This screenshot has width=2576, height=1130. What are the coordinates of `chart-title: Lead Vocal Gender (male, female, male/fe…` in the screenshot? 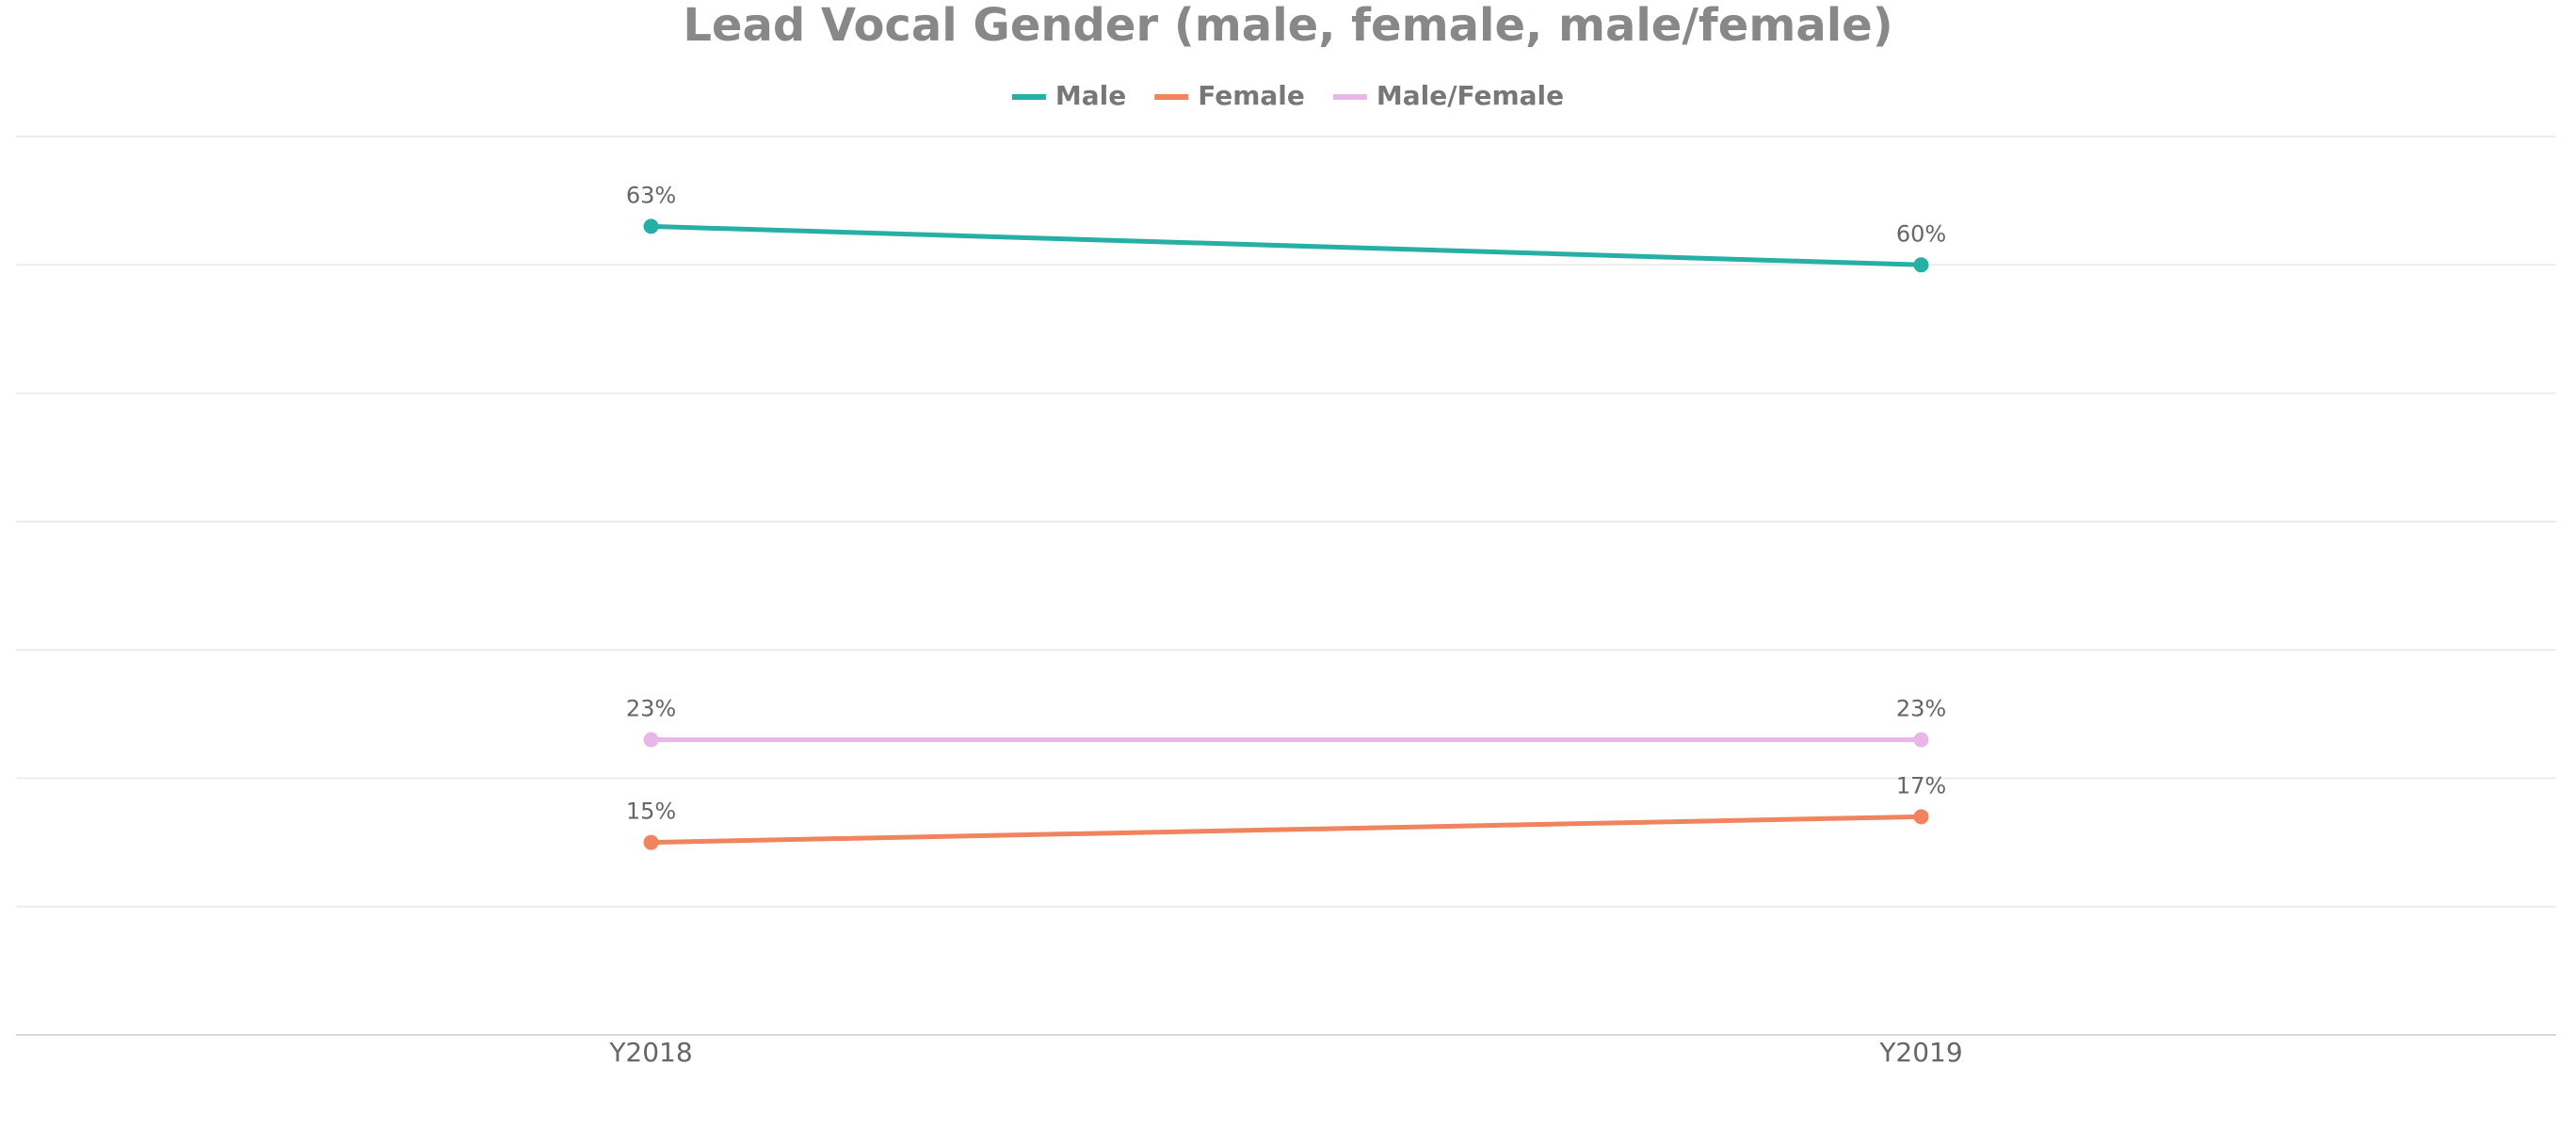 It's located at (1287, 26).